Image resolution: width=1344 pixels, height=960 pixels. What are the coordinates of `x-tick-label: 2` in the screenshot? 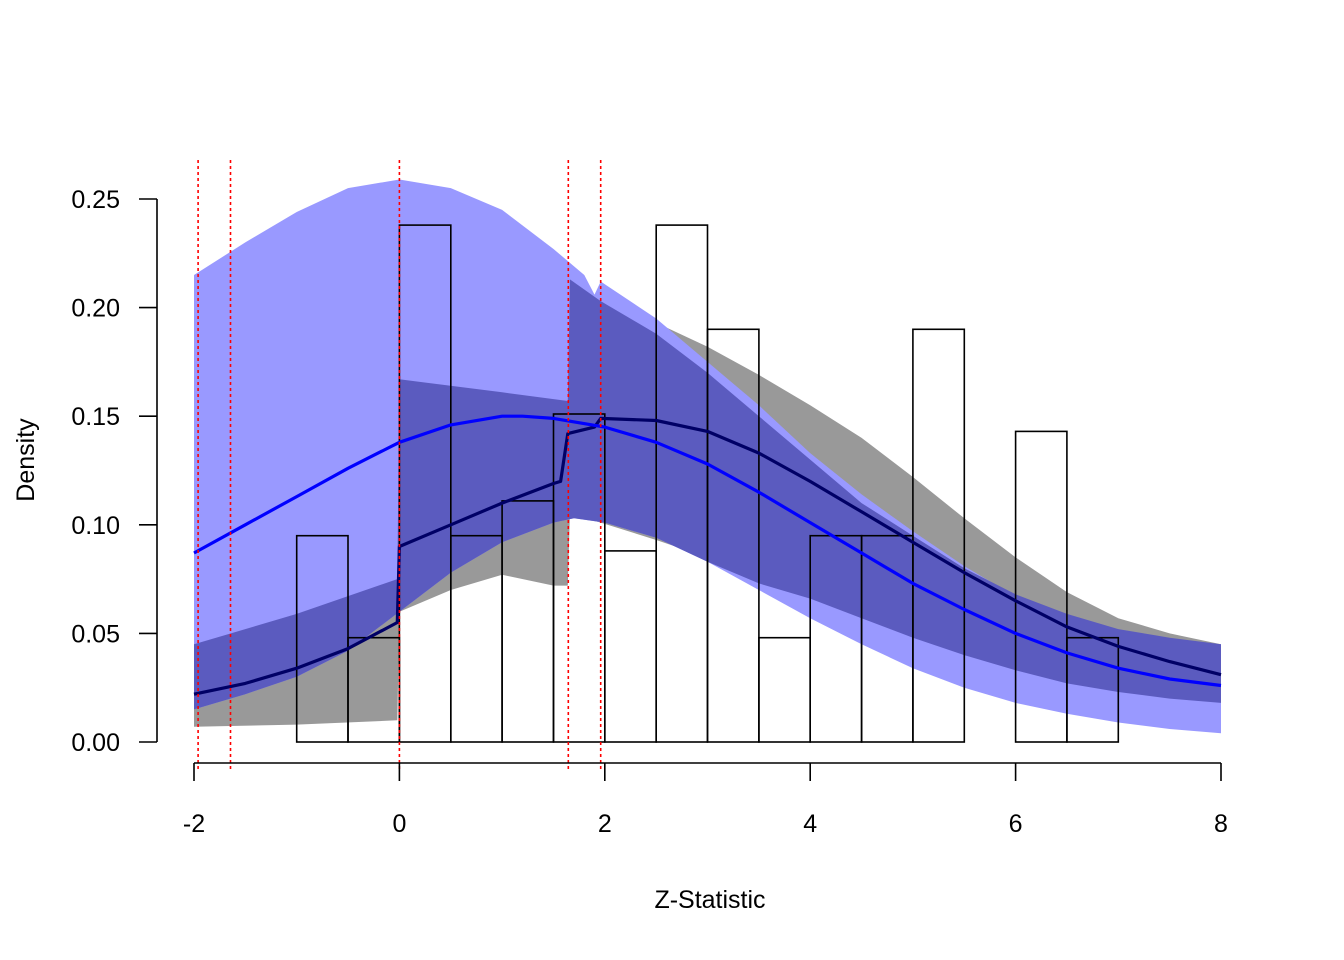 It's located at (605, 824).